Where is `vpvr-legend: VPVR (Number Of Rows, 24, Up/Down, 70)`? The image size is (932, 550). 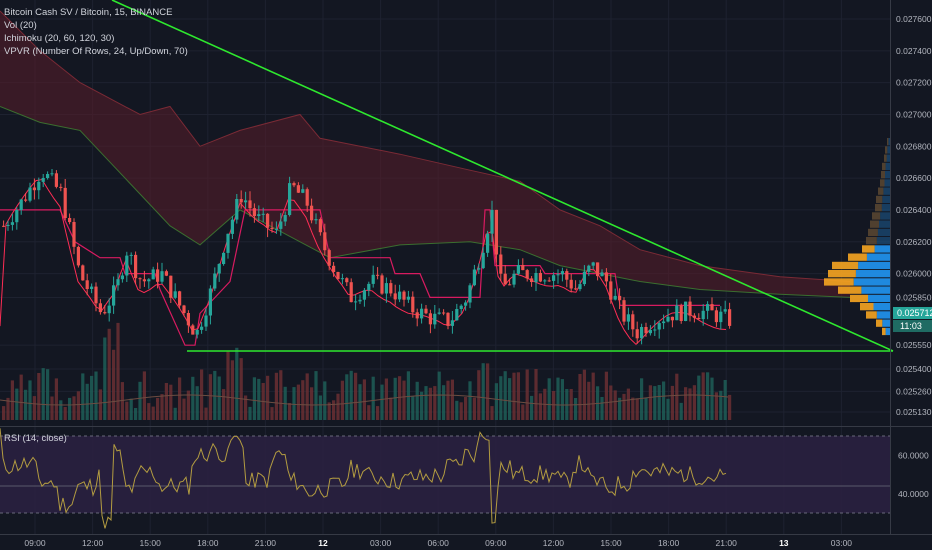
vpvr-legend: VPVR (Number Of Rows, 24, Up/Down, 70) is located at coordinates (96, 51).